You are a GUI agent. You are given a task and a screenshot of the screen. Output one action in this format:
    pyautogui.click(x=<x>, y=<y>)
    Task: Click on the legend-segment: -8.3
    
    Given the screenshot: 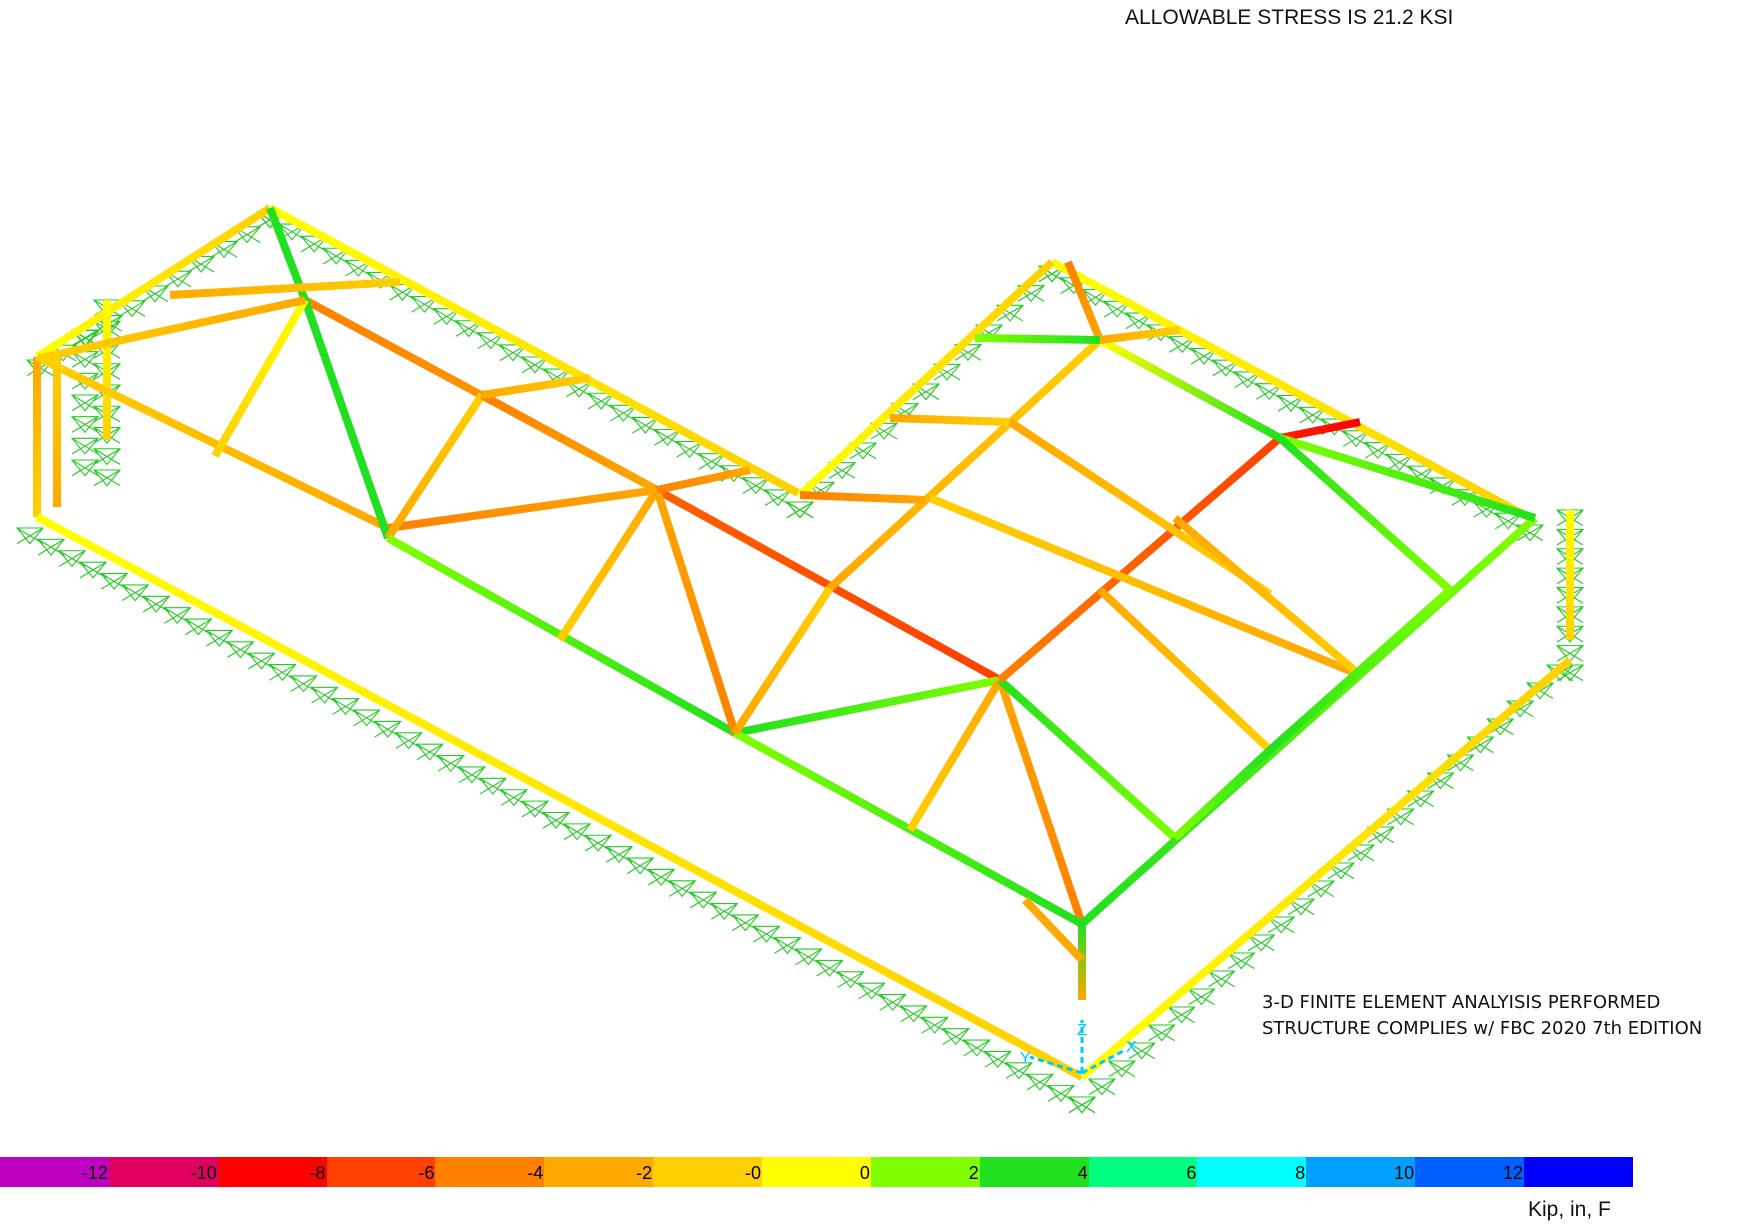 What is the action you would take?
    pyautogui.click(x=279, y=1172)
    